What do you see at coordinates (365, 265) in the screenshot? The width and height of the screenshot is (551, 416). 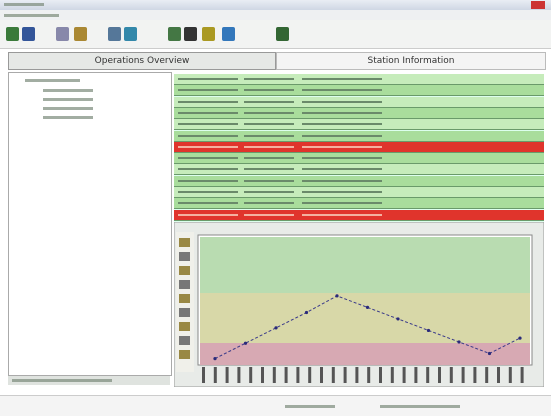 I see `band-high` at bounding box center [365, 265].